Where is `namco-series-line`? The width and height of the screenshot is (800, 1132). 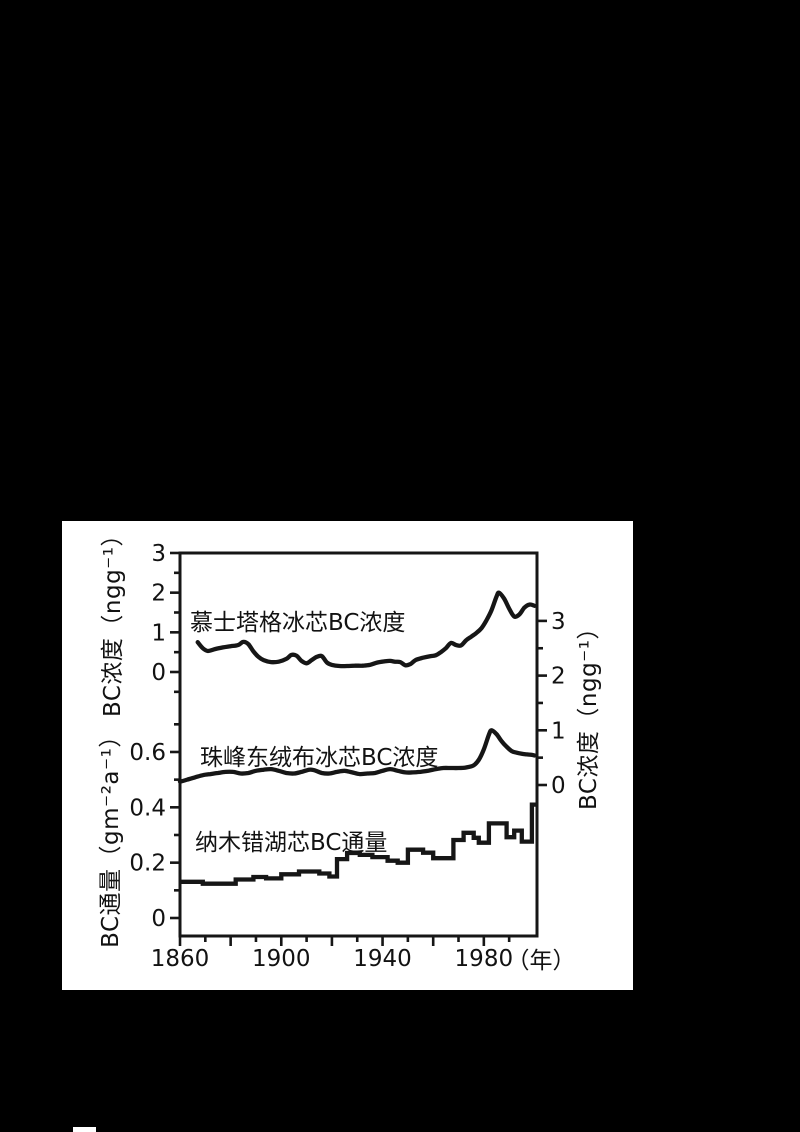 namco-series-line is located at coordinates (358, 844).